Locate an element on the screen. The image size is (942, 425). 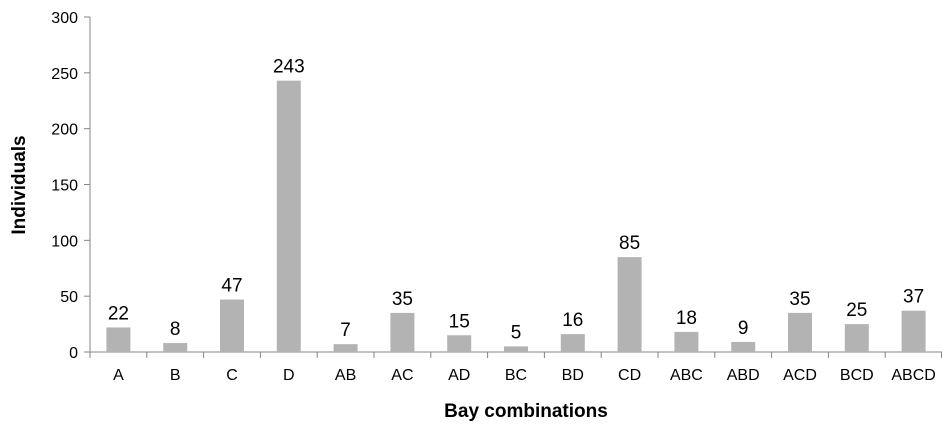
y-tick-label: 50 is located at coordinates (69, 297).